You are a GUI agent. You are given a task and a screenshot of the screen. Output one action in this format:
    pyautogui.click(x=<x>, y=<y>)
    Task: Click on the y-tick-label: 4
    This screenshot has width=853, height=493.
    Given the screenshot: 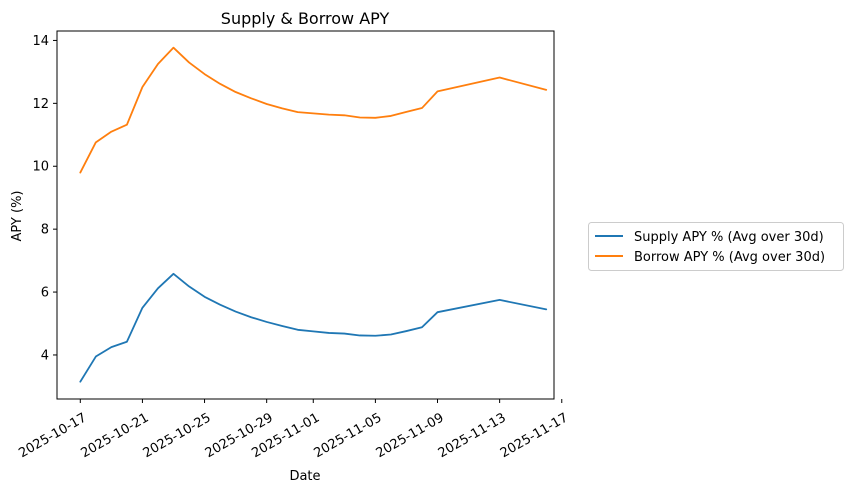 What is the action you would take?
    pyautogui.click(x=45, y=355)
    